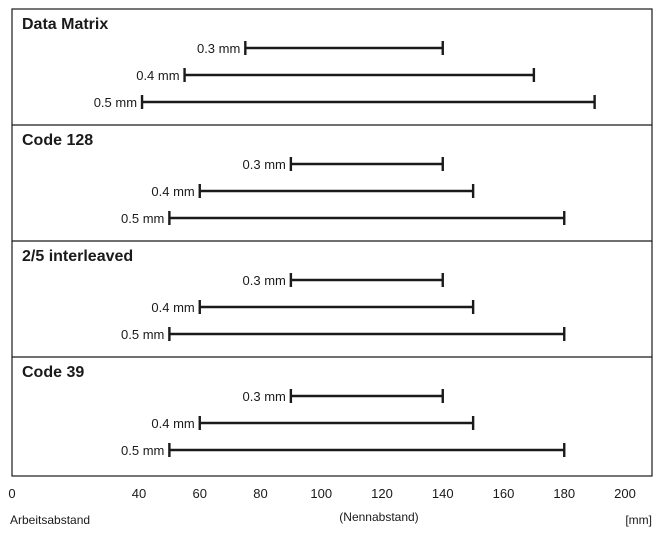 The width and height of the screenshot is (662, 551). Describe the element at coordinates (11, 493) in the screenshot. I see `x-tick-label: 0` at that location.